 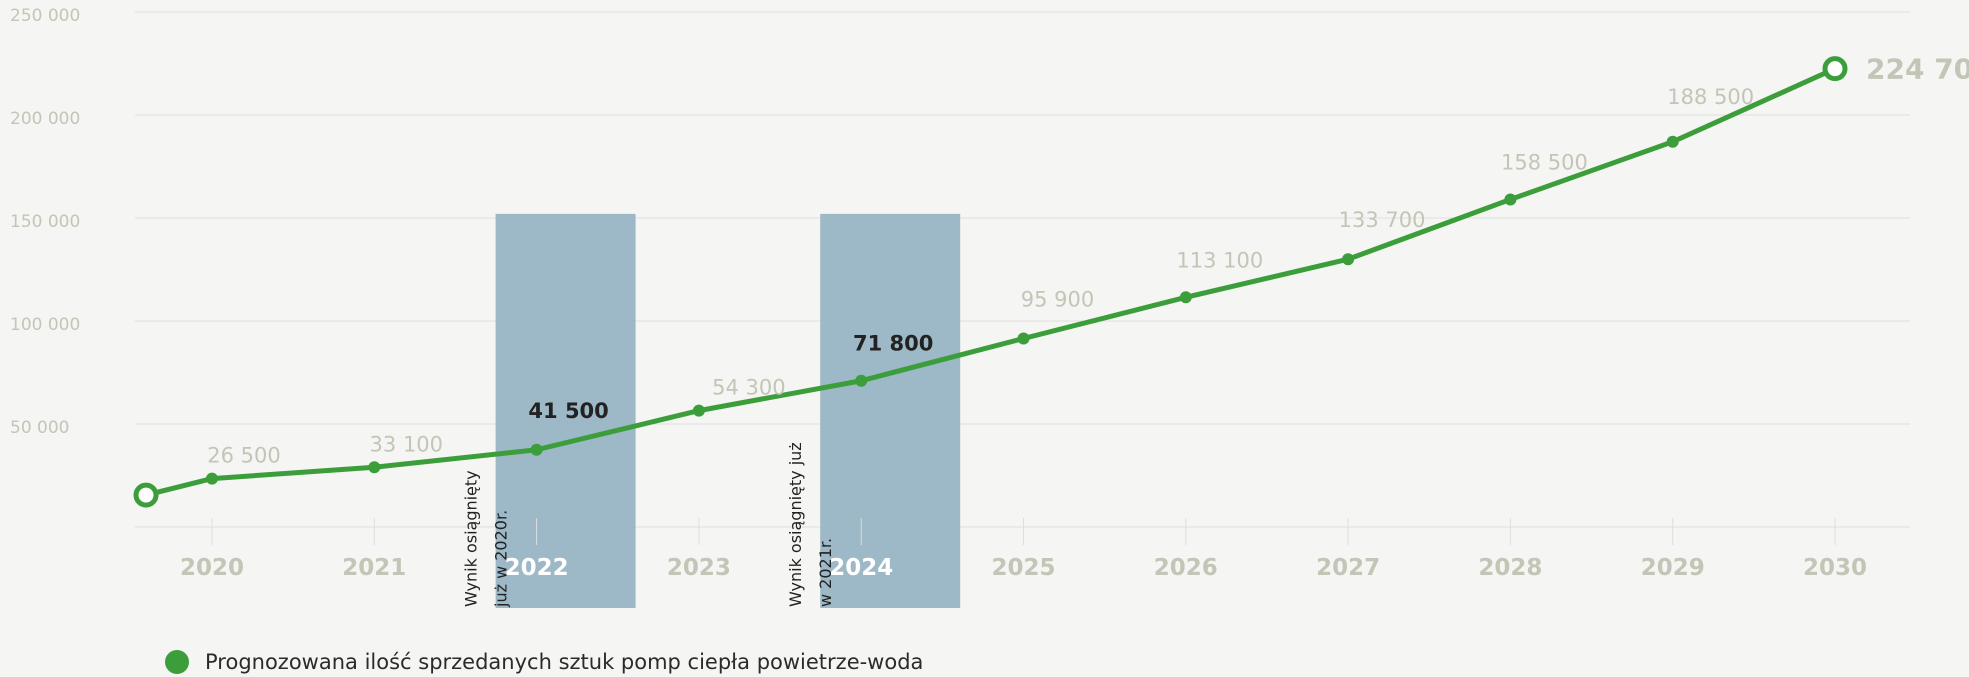 What do you see at coordinates (1544, 162) in the screenshot?
I see `data-label: 158 500` at bounding box center [1544, 162].